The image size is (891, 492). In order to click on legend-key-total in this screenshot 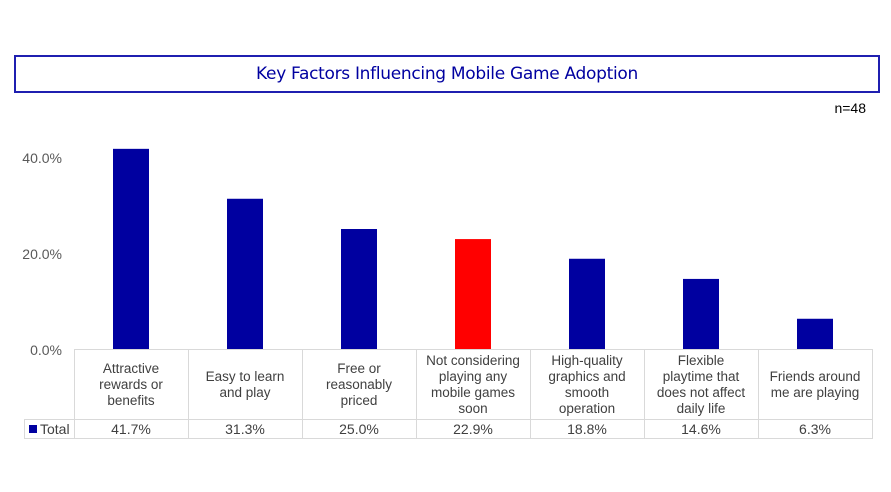, I will do `click(33, 429)`.